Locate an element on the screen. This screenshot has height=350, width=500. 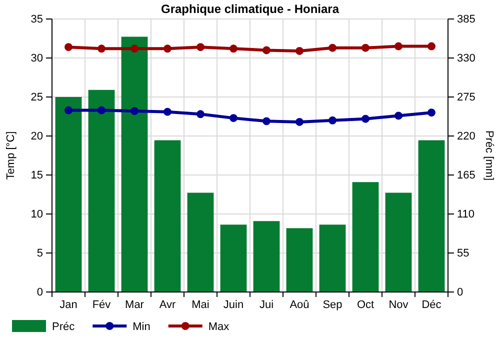
x-tick-label: Jui is located at coordinates (266, 304).